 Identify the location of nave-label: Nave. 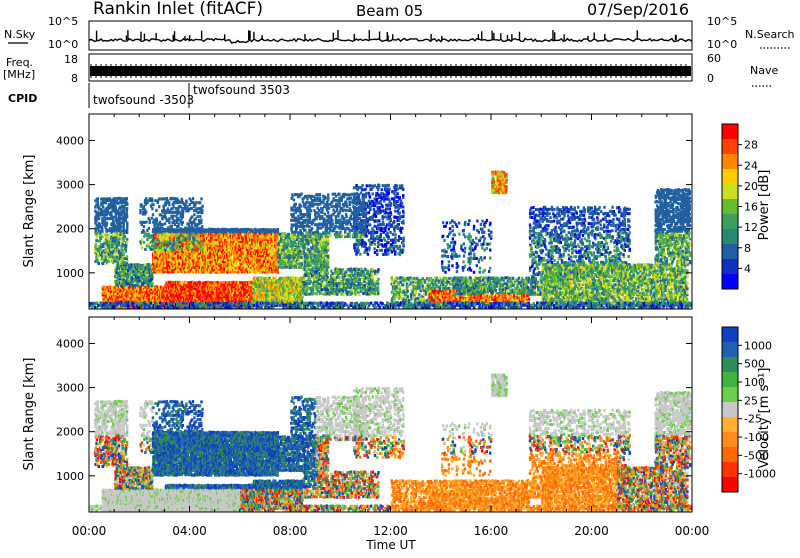
(764, 70).